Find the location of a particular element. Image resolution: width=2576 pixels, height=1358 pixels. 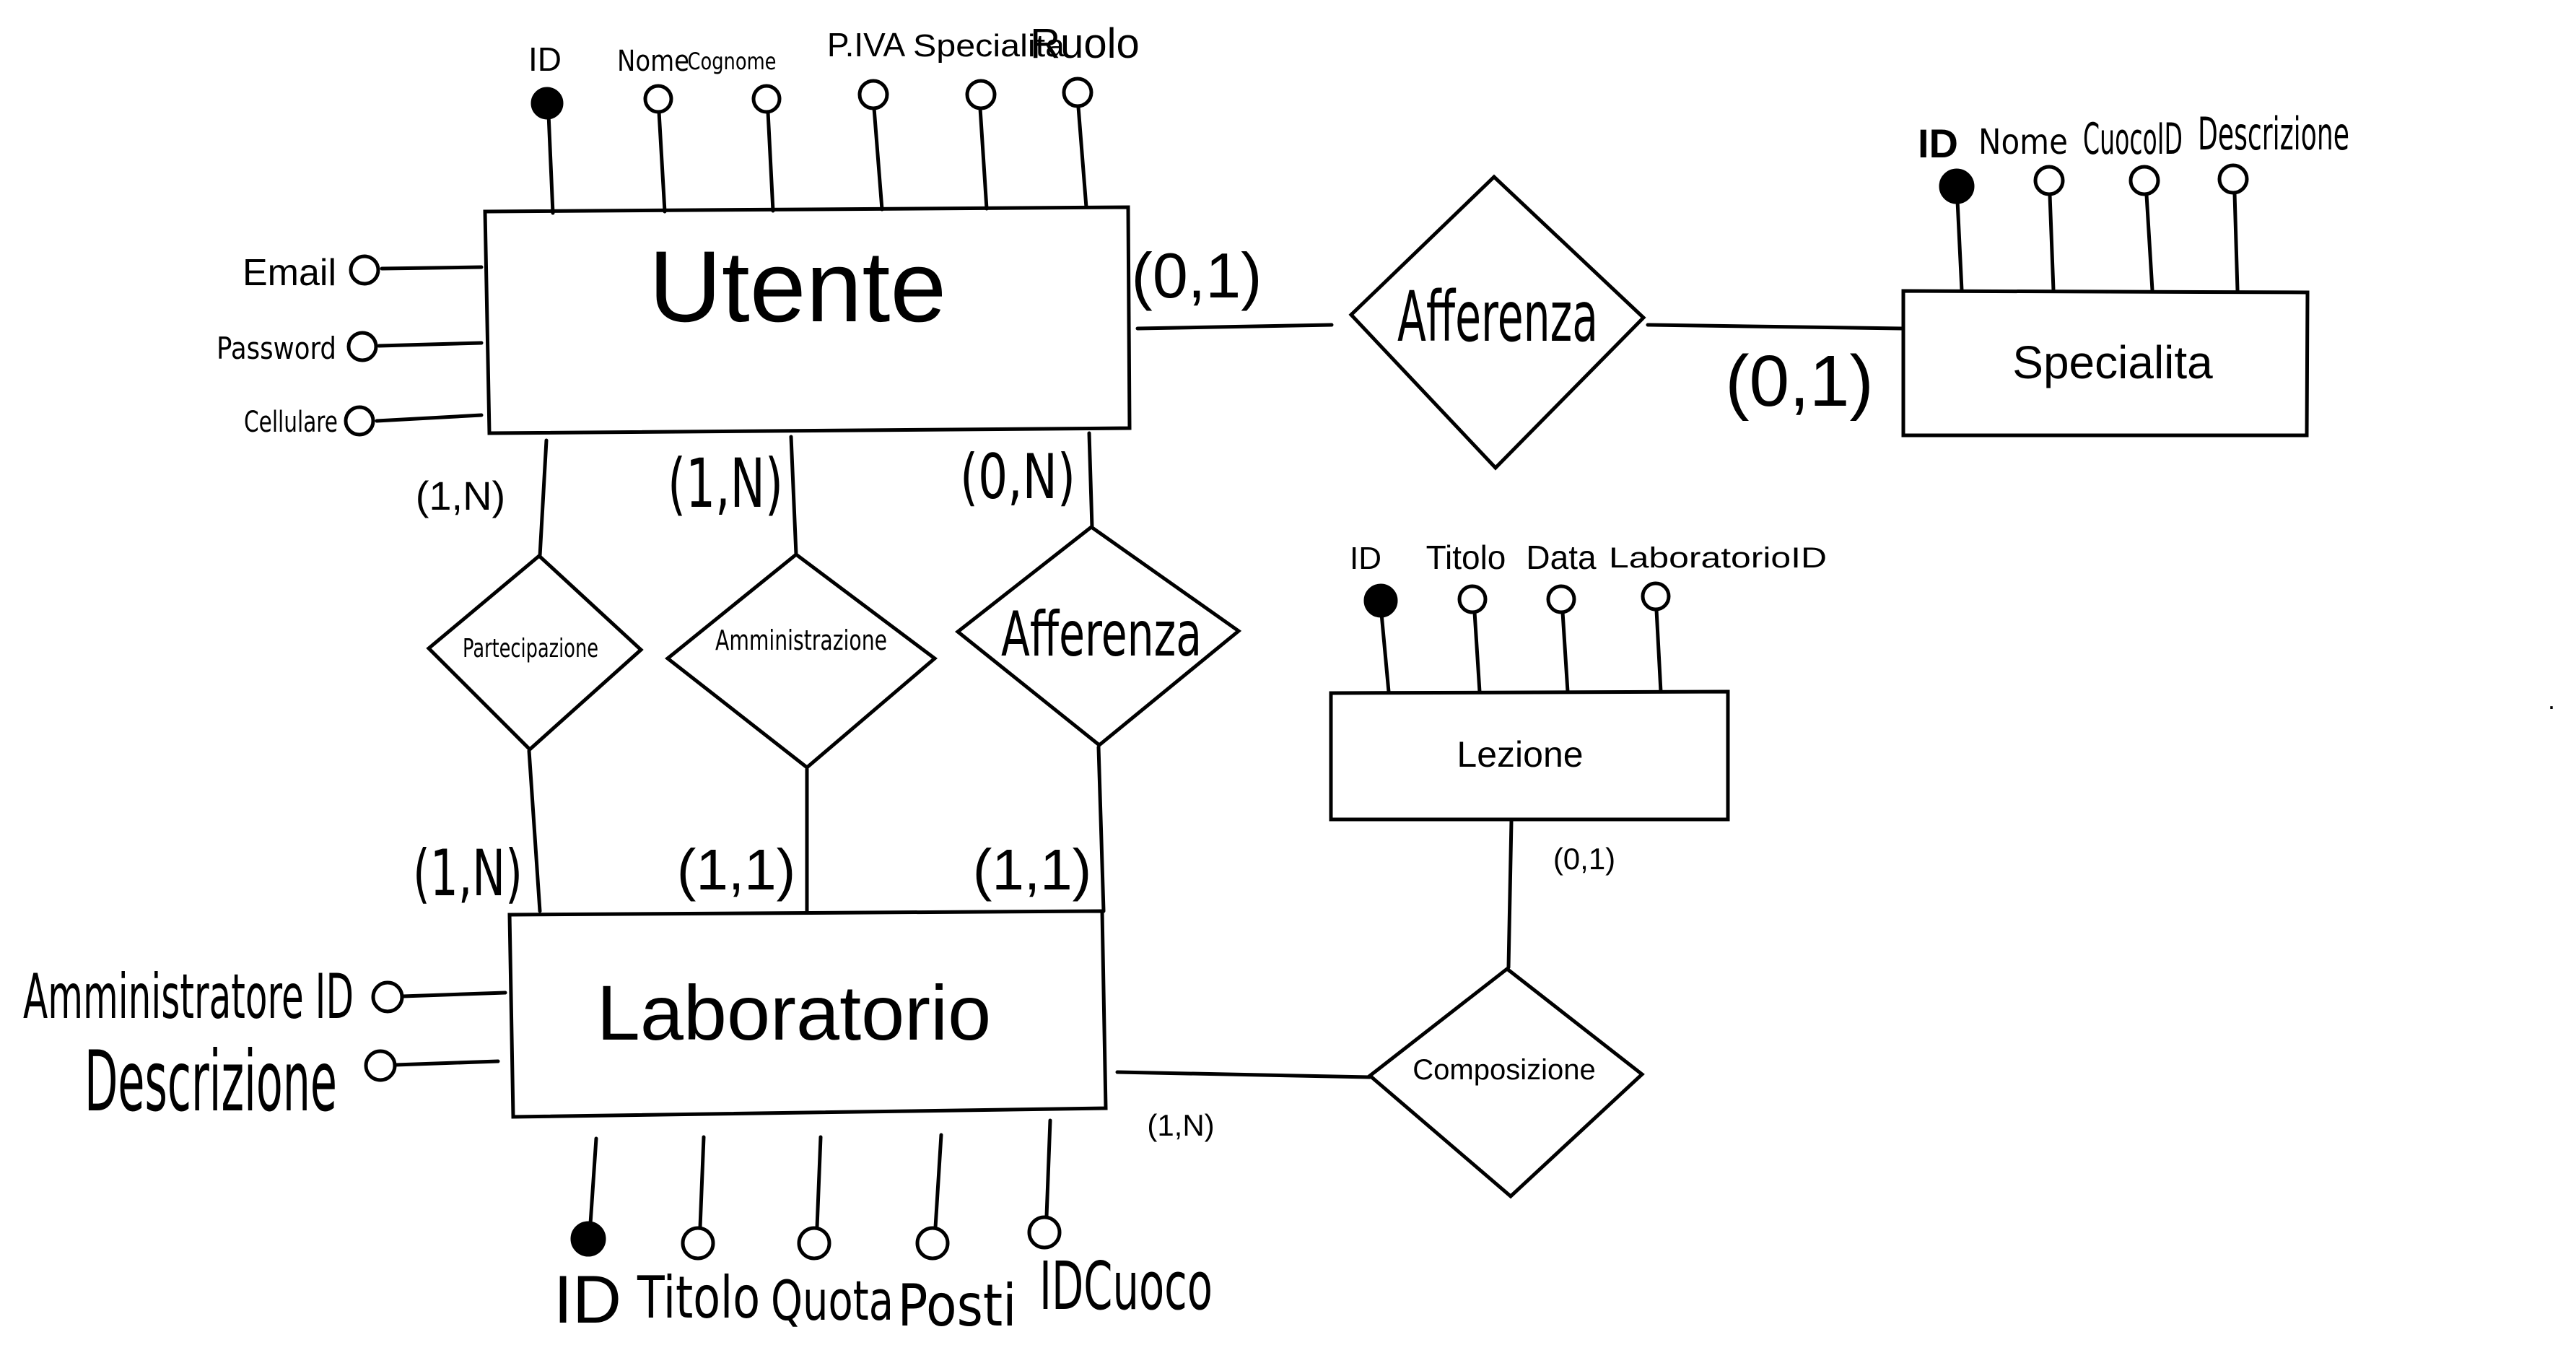

specialita-attr-descrizione: Descrizione is located at coordinates (2273, 134).